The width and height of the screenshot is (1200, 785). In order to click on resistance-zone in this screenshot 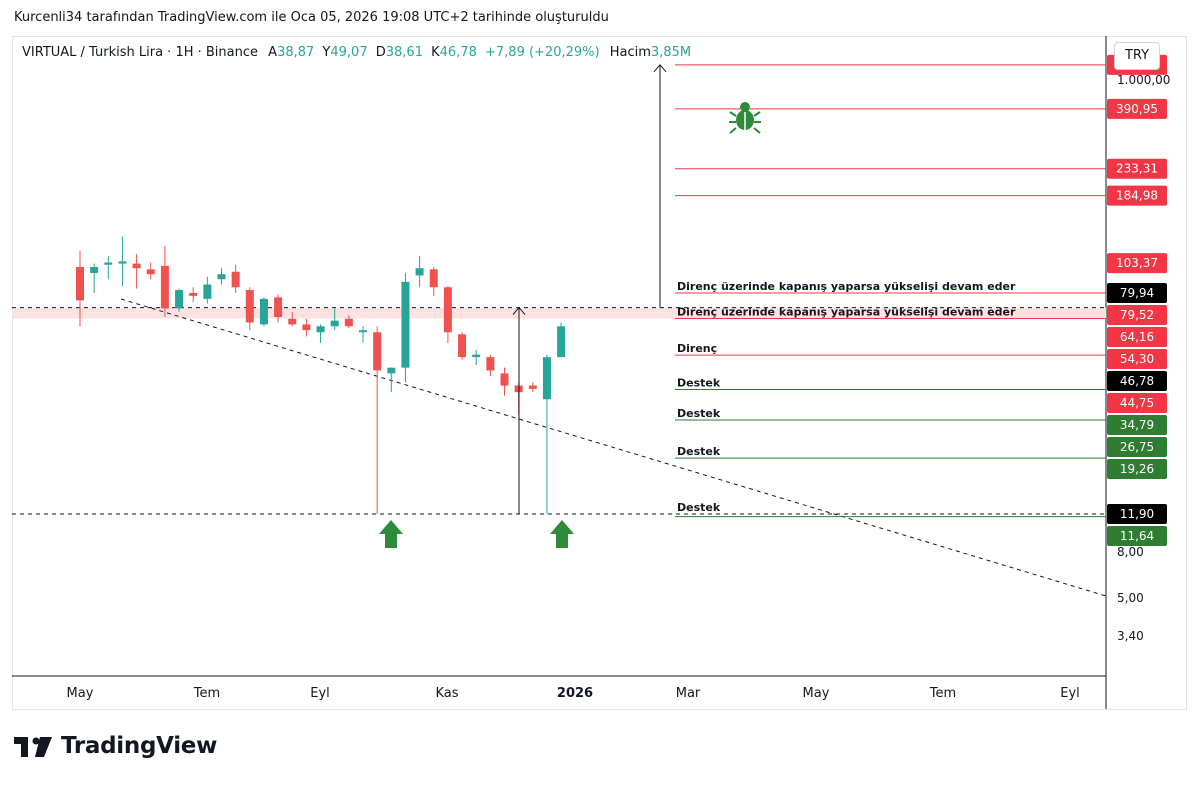, I will do `click(559, 313)`.